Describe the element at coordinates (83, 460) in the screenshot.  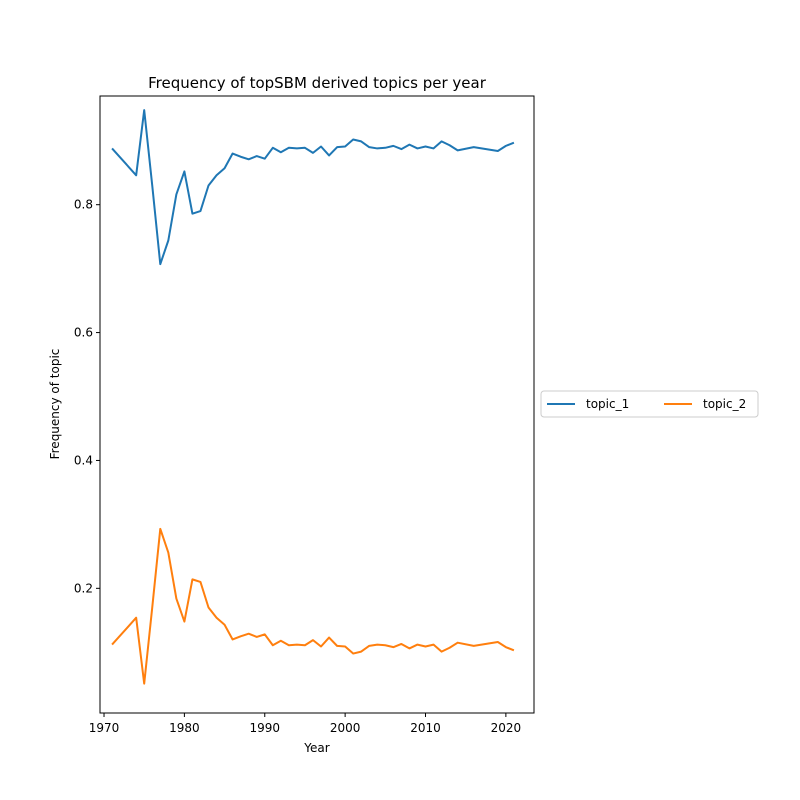
I see `y-tick-label: 0.4` at that location.